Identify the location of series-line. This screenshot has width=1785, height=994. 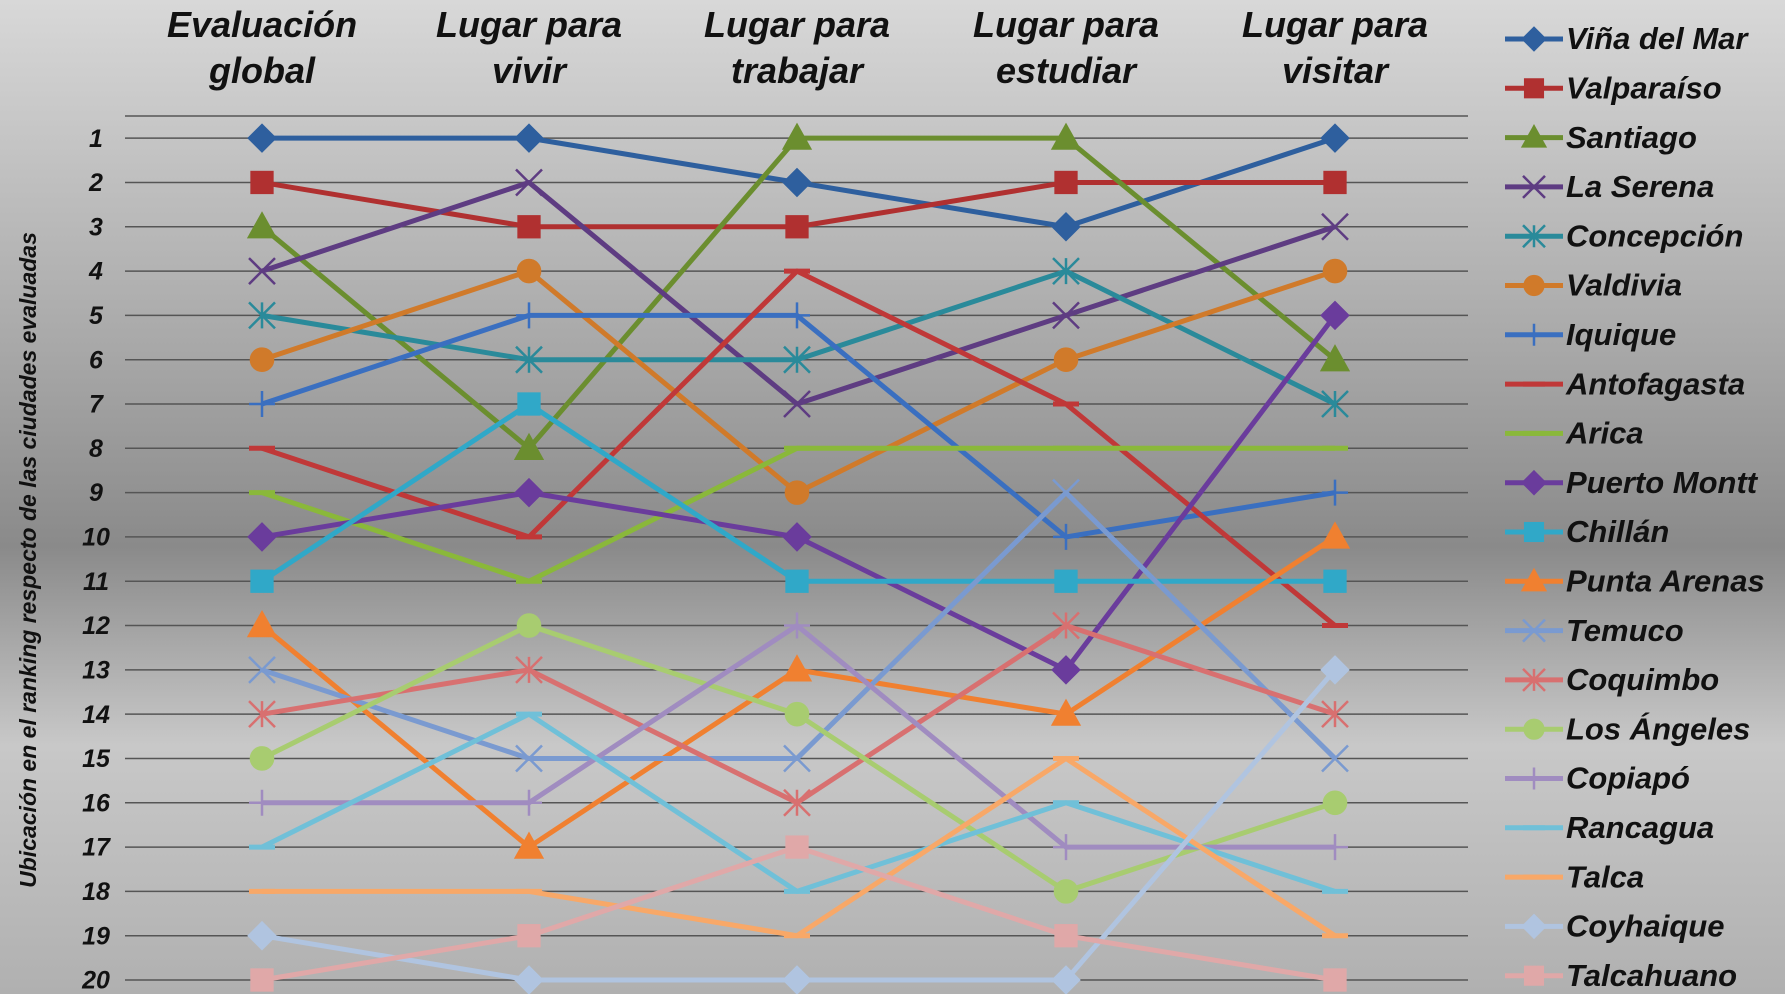
(798, 382).